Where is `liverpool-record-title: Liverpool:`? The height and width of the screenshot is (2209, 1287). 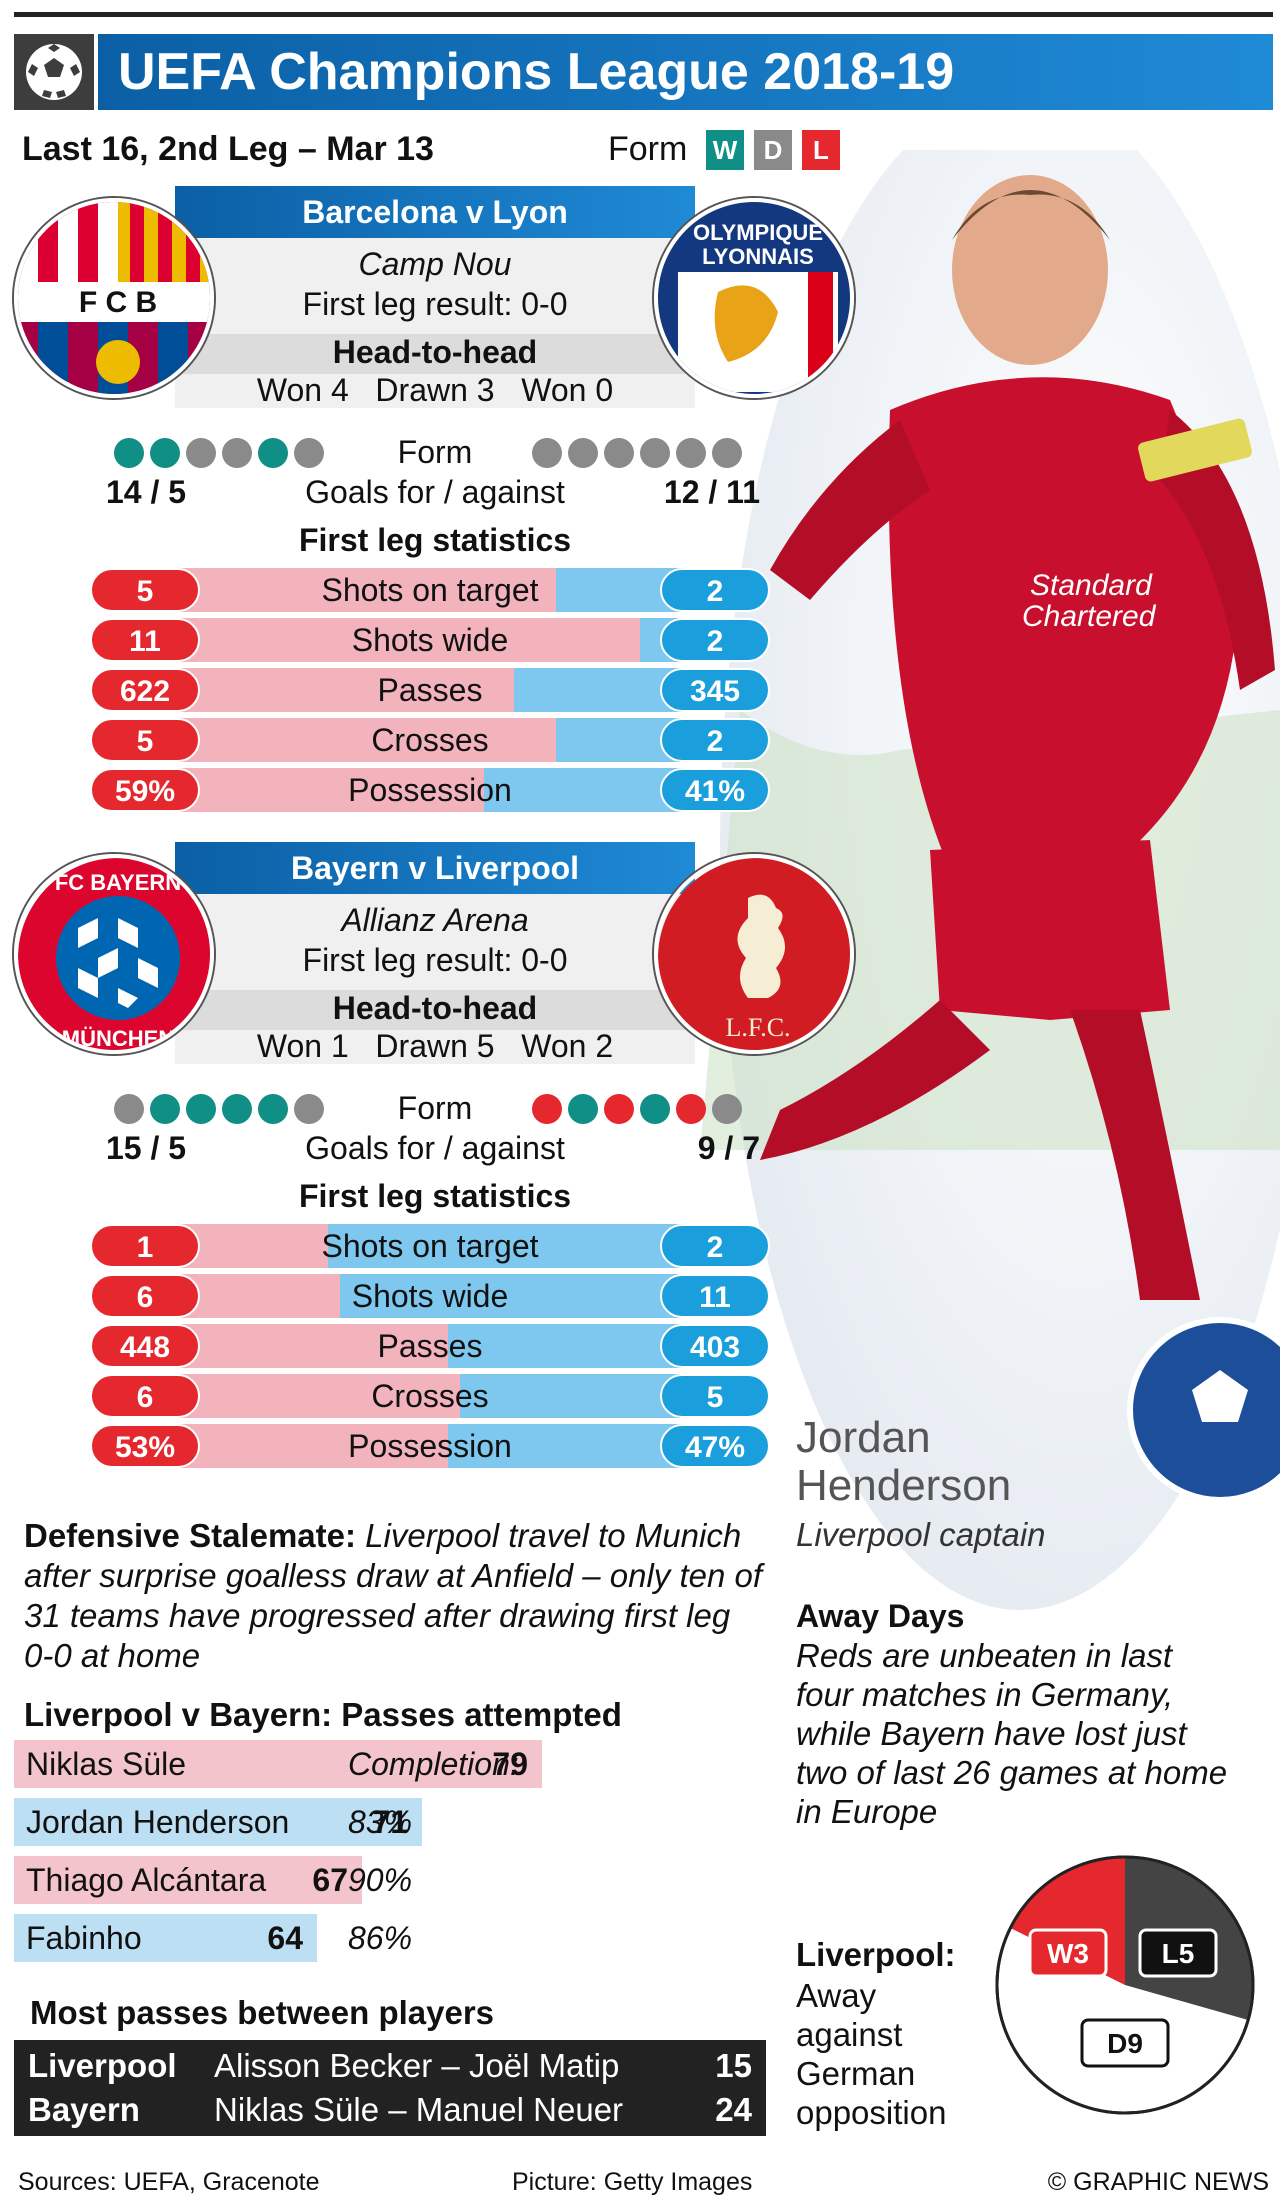
liverpool-record-title: Liverpool: is located at coordinates (876, 1954).